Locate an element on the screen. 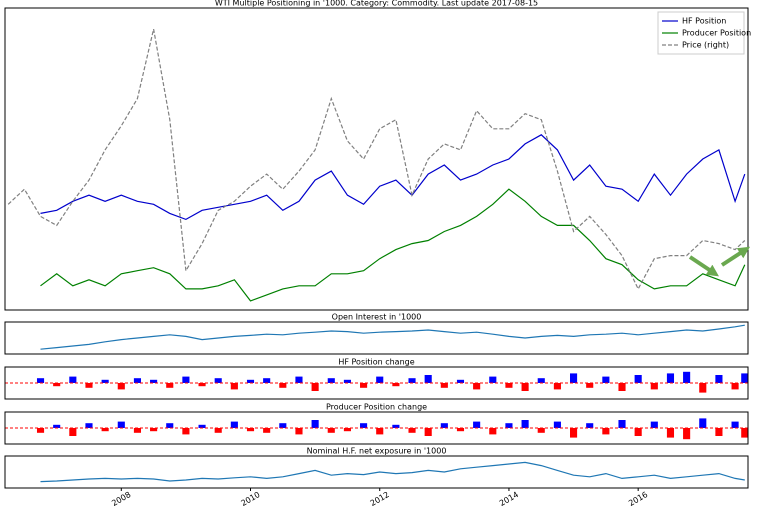 Image resolution: width=760 pixels, height=508 pixels. x-tick-label: 2010 is located at coordinates (250, 499).